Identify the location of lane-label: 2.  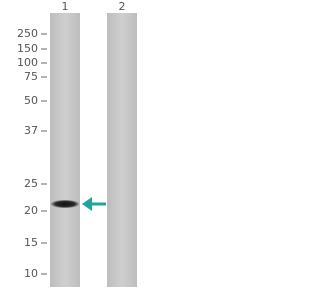
(122, 6).